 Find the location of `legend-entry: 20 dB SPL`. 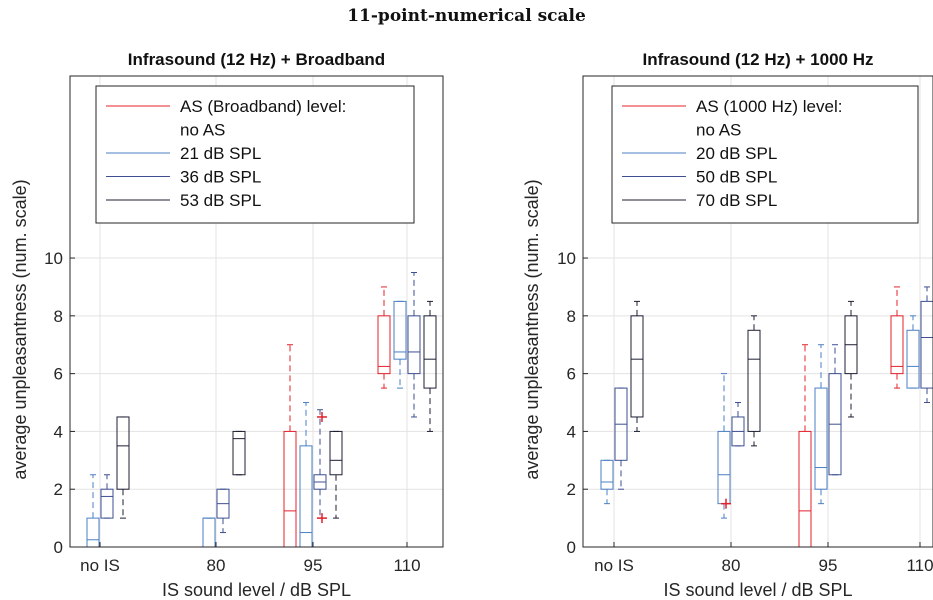

legend-entry: 20 dB SPL is located at coordinates (736, 153).